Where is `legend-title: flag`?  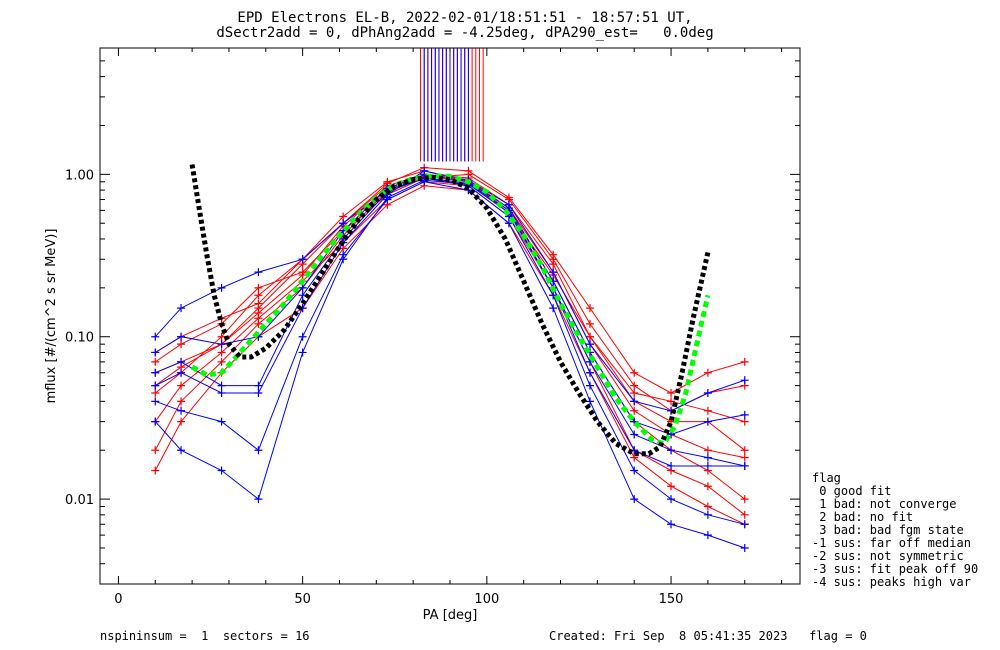 legend-title: flag is located at coordinates (826, 478).